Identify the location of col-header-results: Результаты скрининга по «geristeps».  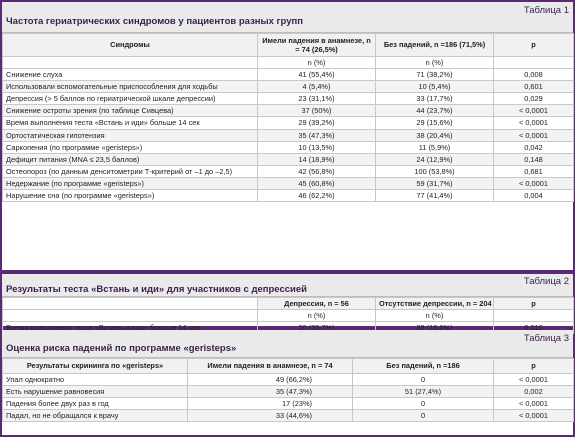
(95, 366).